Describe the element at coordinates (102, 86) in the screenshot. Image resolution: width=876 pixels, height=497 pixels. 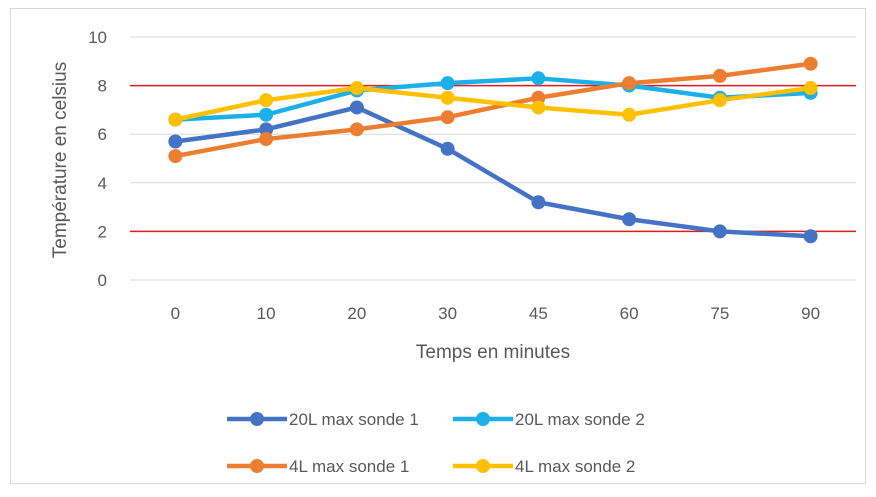
I see `y-tick-label: 8` at that location.